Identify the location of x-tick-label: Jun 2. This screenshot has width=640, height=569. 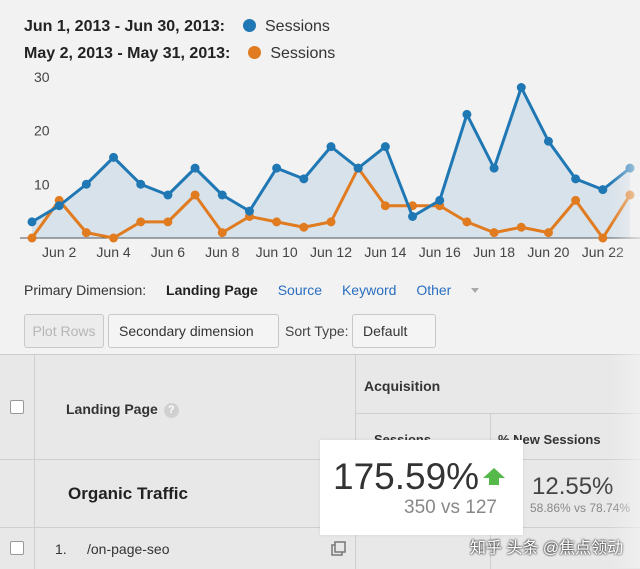
(59, 252).